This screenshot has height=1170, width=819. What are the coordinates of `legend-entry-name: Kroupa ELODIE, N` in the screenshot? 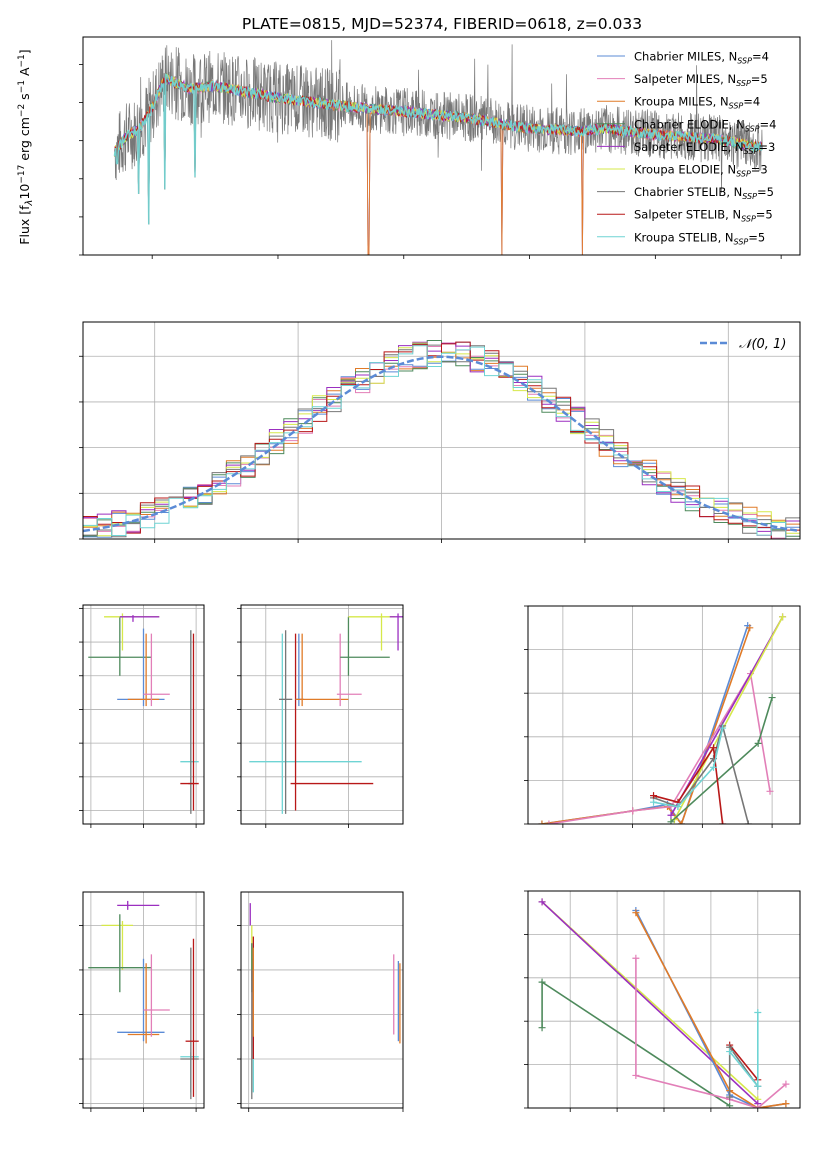 It's located at (685, 170).